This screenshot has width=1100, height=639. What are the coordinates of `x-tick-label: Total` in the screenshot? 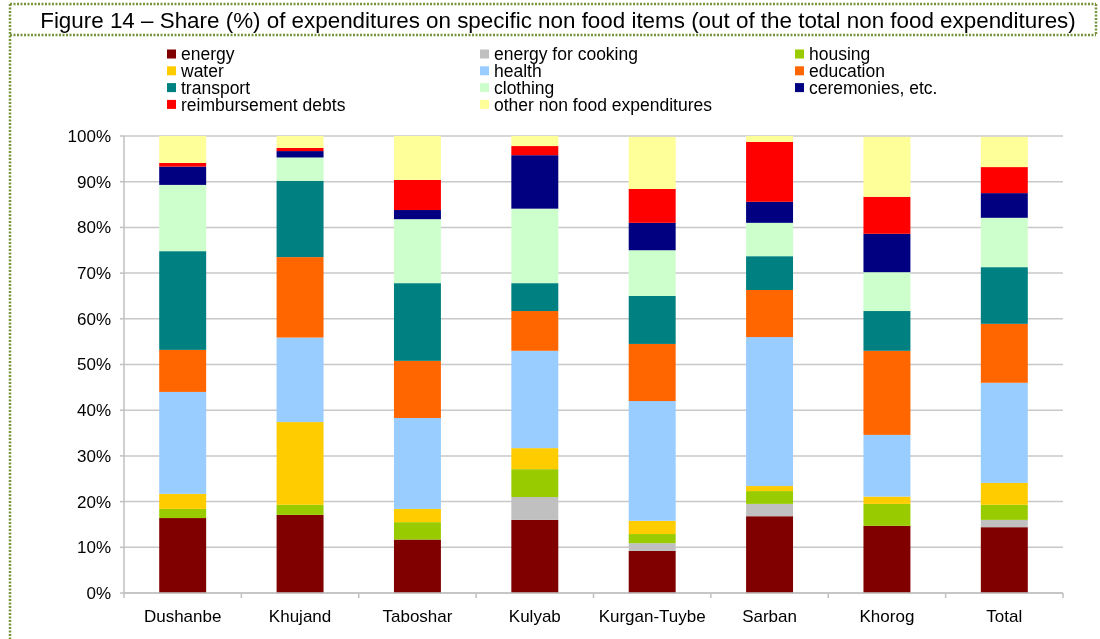 It's located at (1004, 616).